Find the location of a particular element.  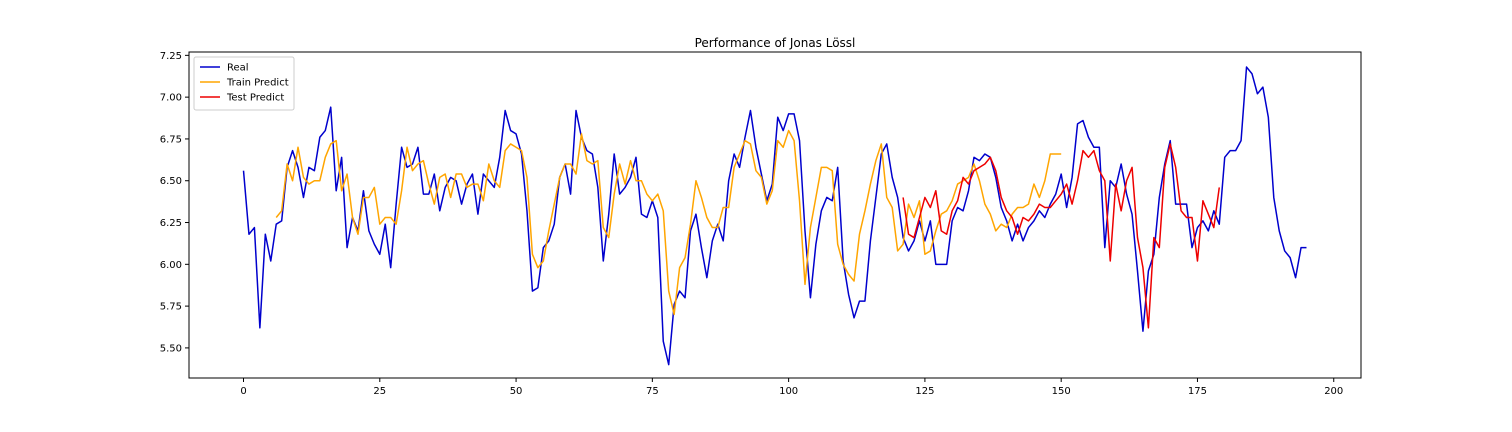

y-tick-label: 7.00 is located at coordinates (171, 98).